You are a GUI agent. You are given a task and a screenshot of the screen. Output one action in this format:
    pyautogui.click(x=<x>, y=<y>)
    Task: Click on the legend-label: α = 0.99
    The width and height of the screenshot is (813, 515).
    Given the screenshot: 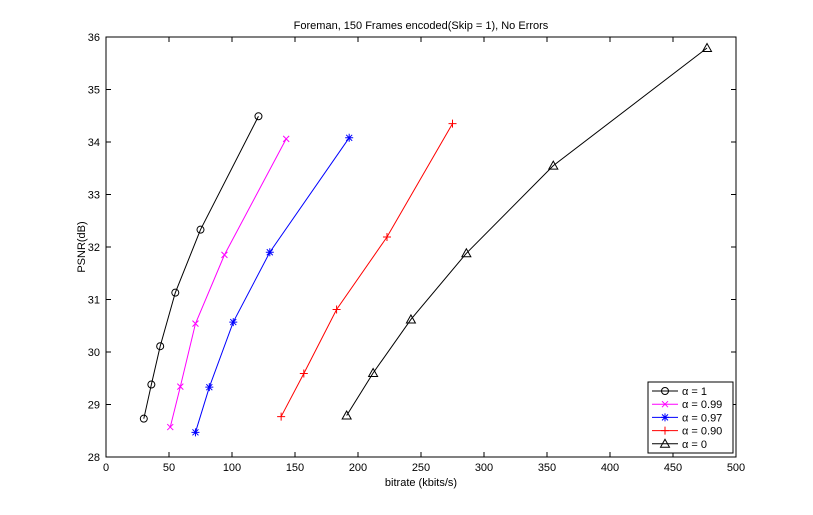 What is the action you would take?
    pyautogui.click(x=702, y=405)
    